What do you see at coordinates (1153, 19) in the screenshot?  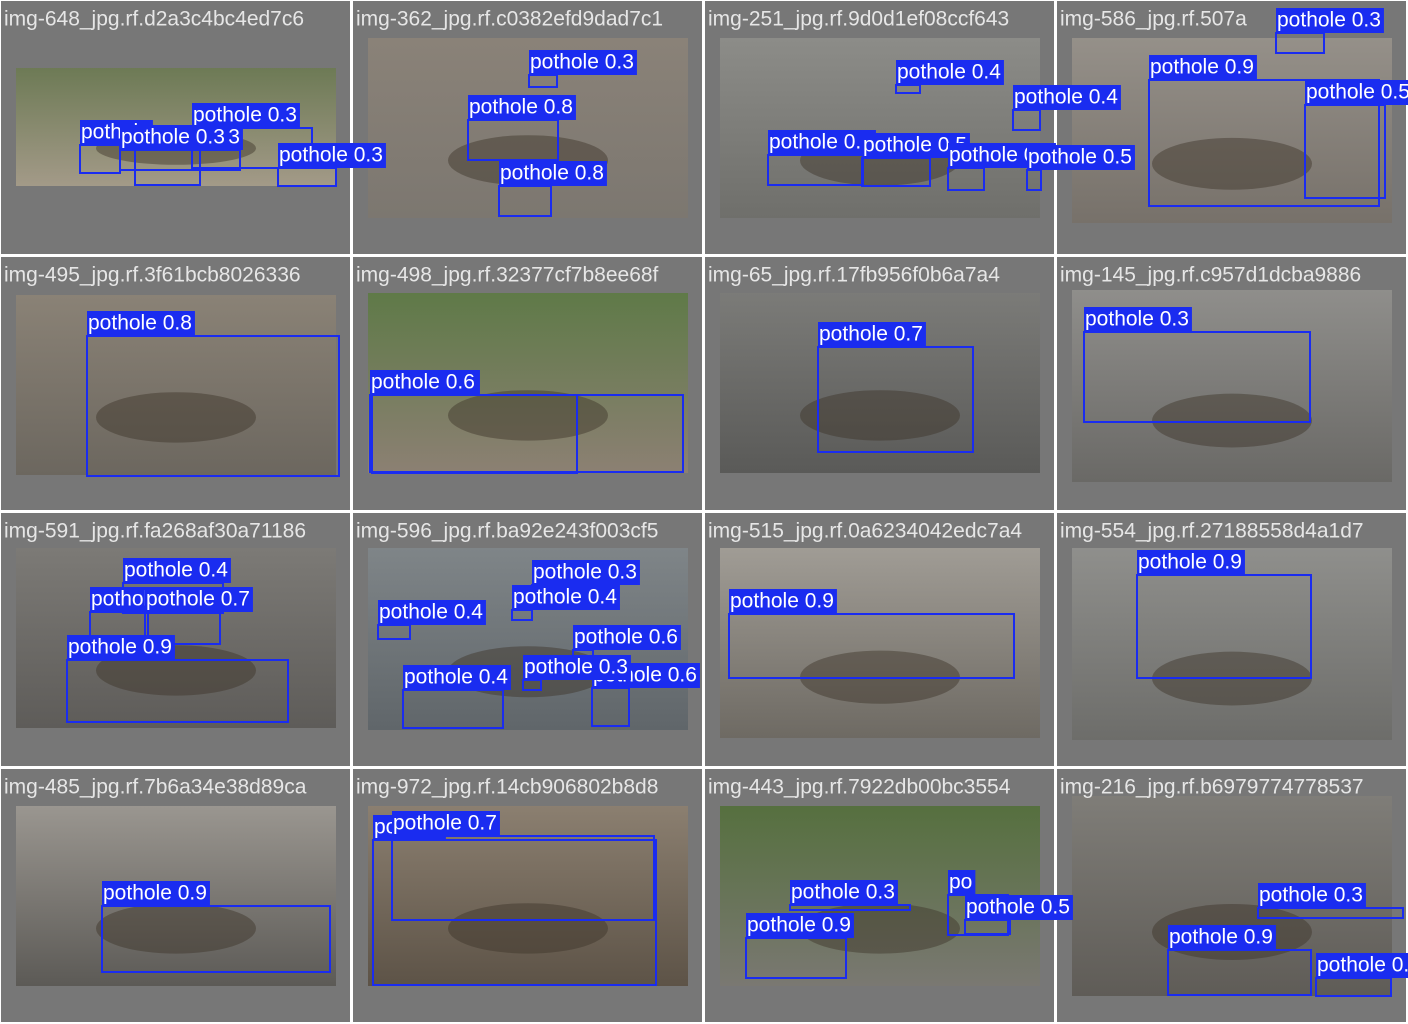 I see `image-filename: img-586_jpg.rf.507a` at bounding box center [1153, 19].